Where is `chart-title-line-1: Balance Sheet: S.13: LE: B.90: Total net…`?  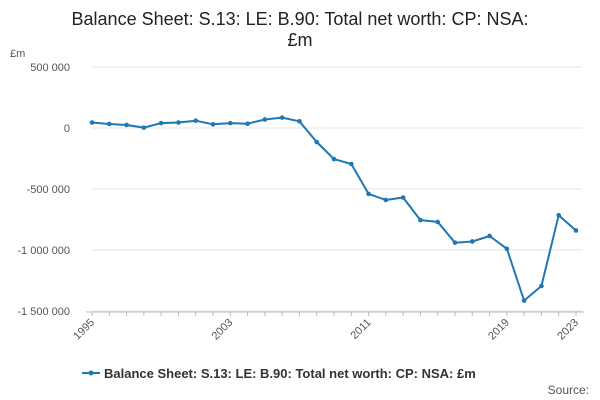
chart-title-line-1: Balance Sheet: S.13: LE: B.90: Total net… is located at coordinates (300, 19).